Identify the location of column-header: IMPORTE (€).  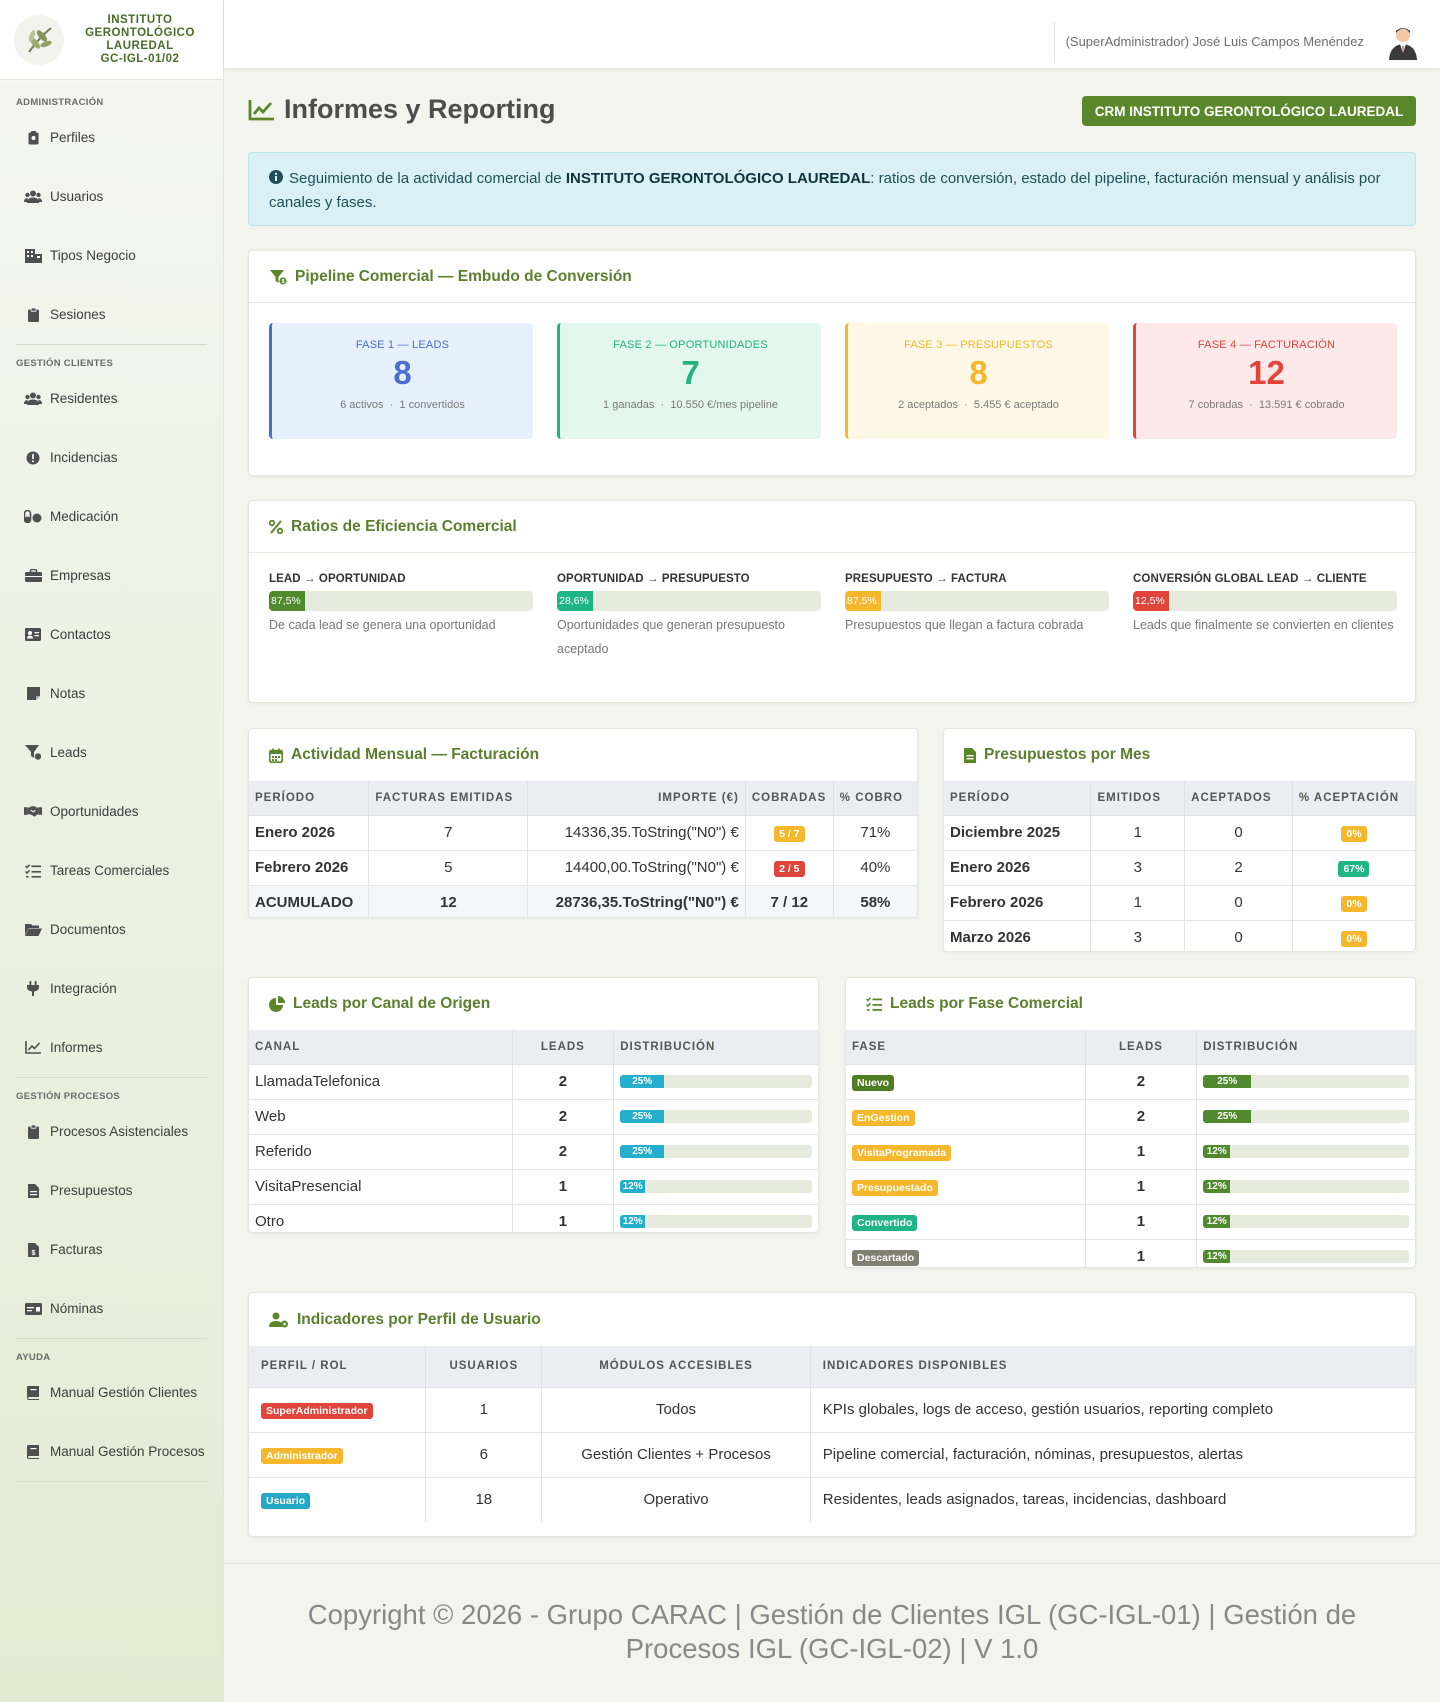
(636, 798).